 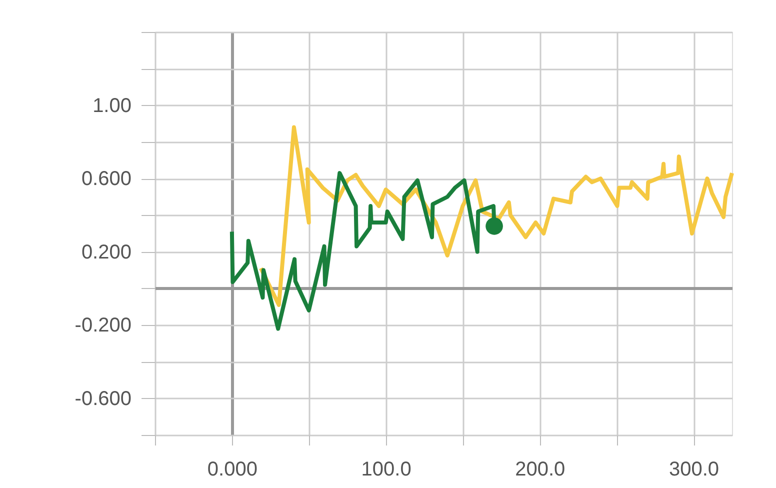 I want to click on y-tick-label: -0.600, so click(x=103, y=399).